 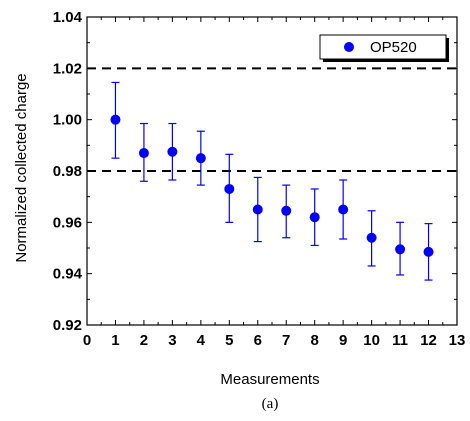 What do you see at coordinates (172, 340) in the screenshot?
I see `x-tick-label-3: 3` at bounding box center [172, 340].